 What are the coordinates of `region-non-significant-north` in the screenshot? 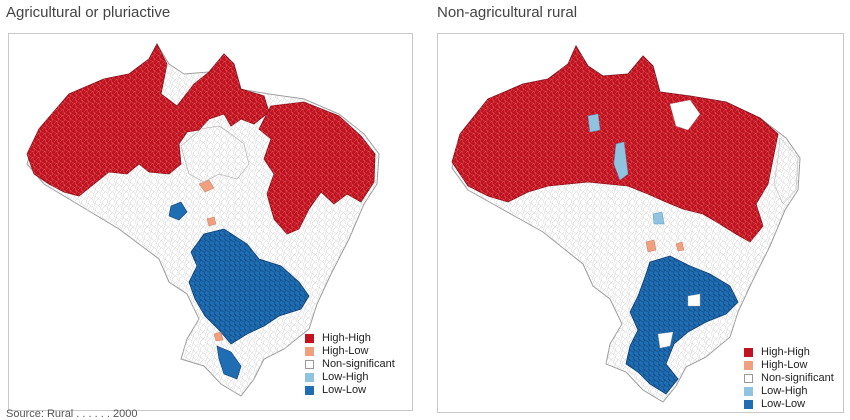 It's located at (685, 115).